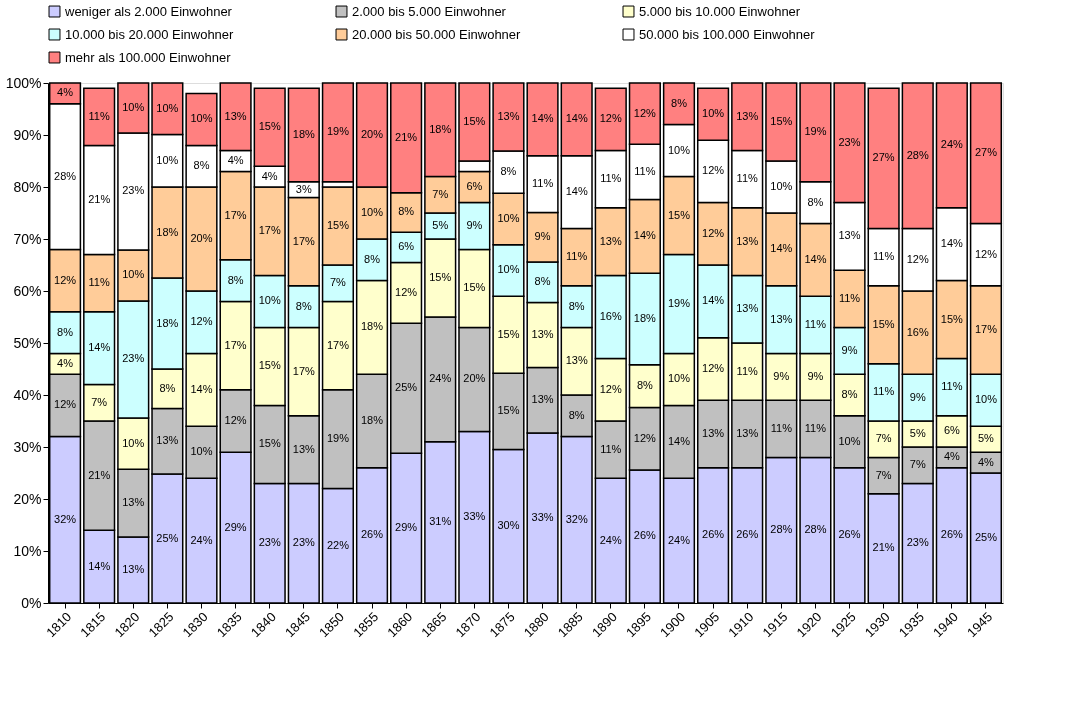 Image resolution: width=1068 pixels, height=724 pixels. What do you see at coordinates (917, 433) in the screenshot?
I see `data-label: 5%` at bounding box center [917, 433].